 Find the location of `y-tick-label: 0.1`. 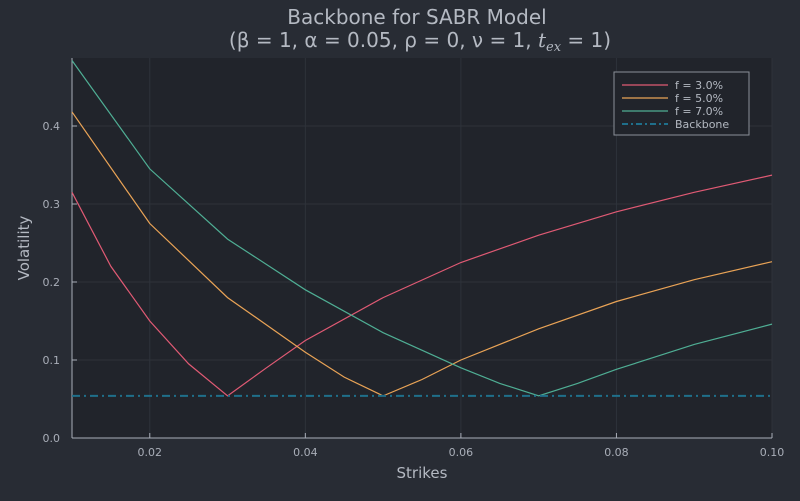

y-tick-label: 0.1 is located at coordinates (52, 360).